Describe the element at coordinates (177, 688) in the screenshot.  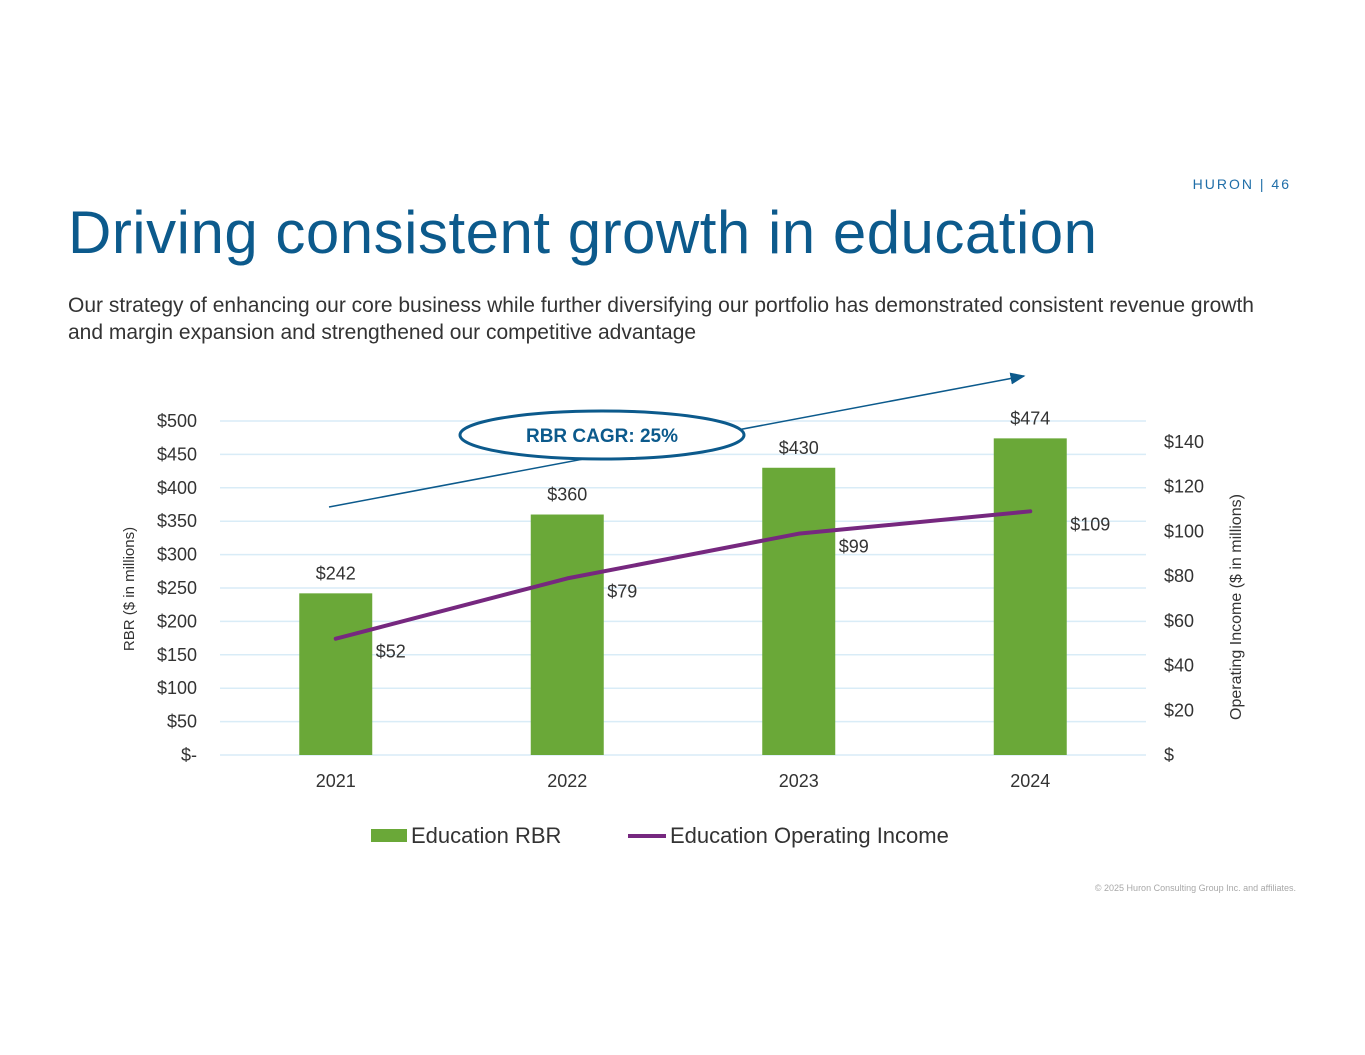
I see `left-tick-label: $100` at that location.